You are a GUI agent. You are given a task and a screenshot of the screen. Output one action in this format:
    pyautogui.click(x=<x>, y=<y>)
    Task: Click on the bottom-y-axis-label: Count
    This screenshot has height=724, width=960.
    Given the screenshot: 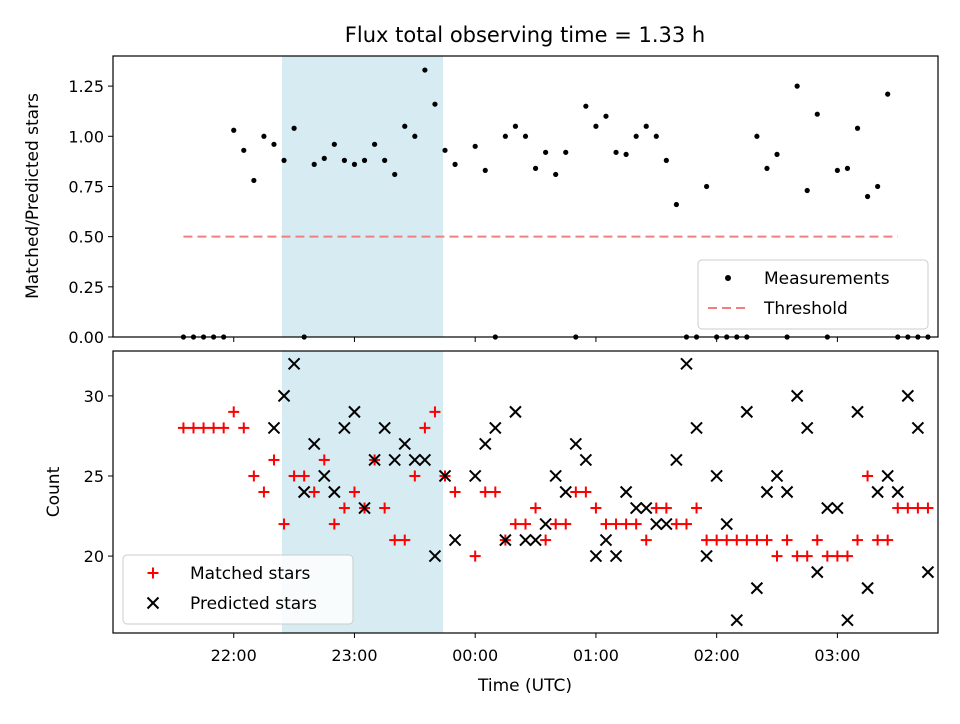 What is the action you would take?
    pyautogui.click(x=54, y=491)
    